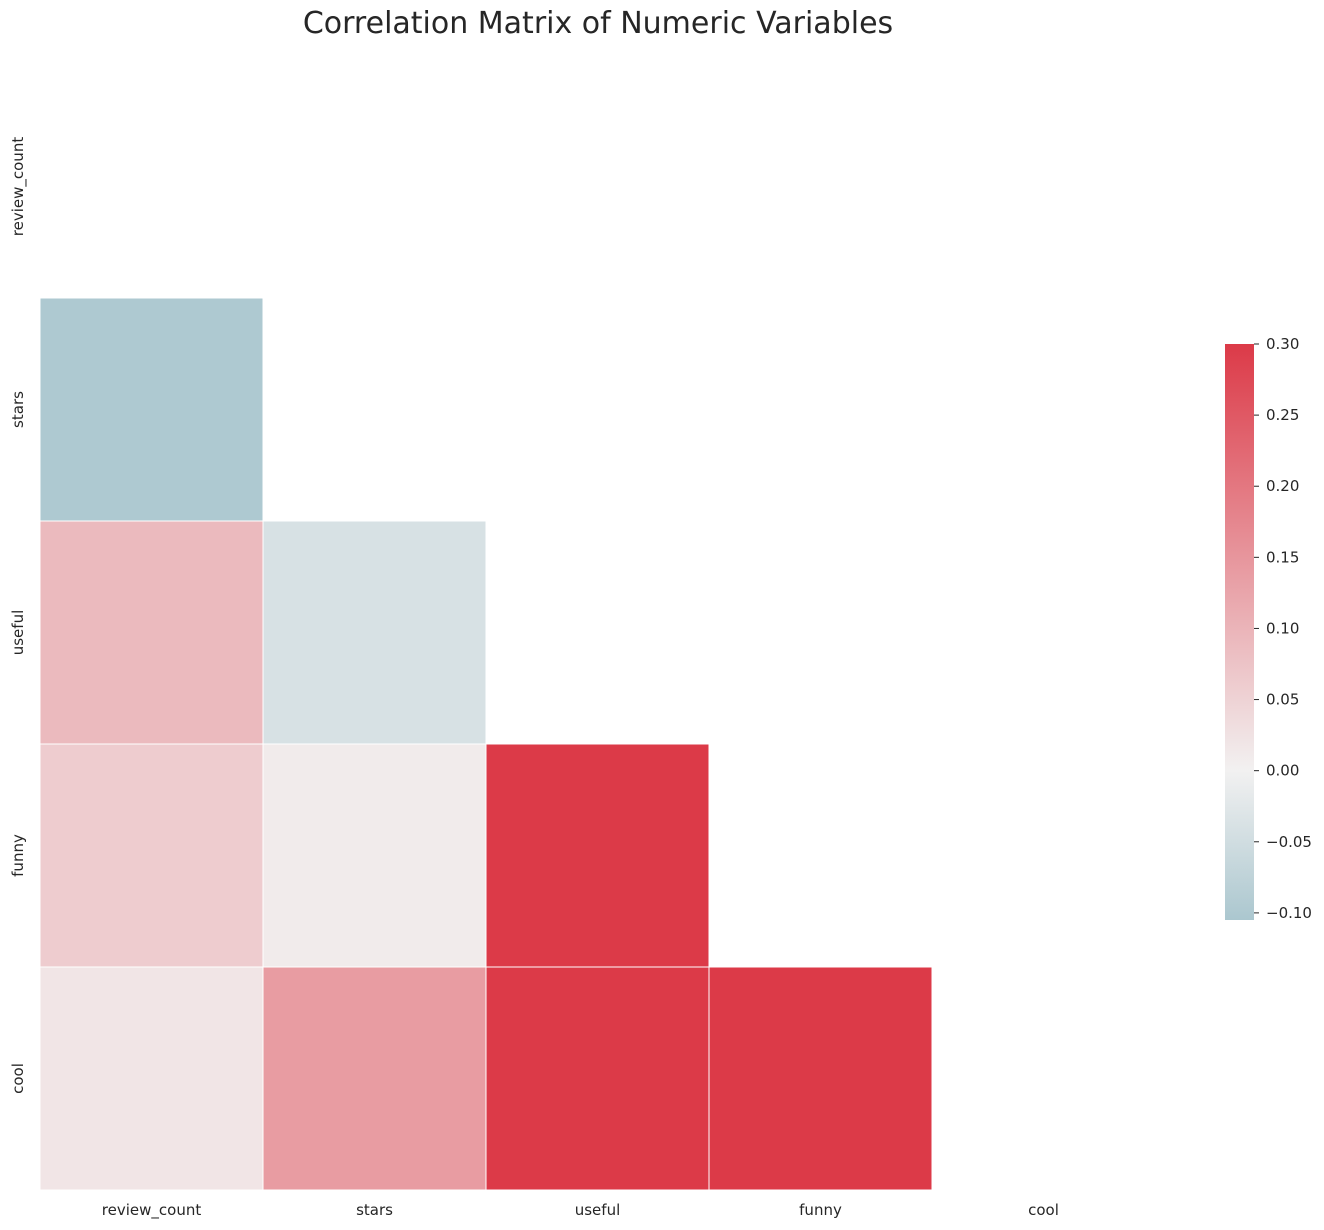 The height and width of the screenshot is (1230, 1324). What do you see at coordinates (151, 855) in the screenshot?
I see `heatmap-cell-funny-review_count` at bounding box center [151, 855].